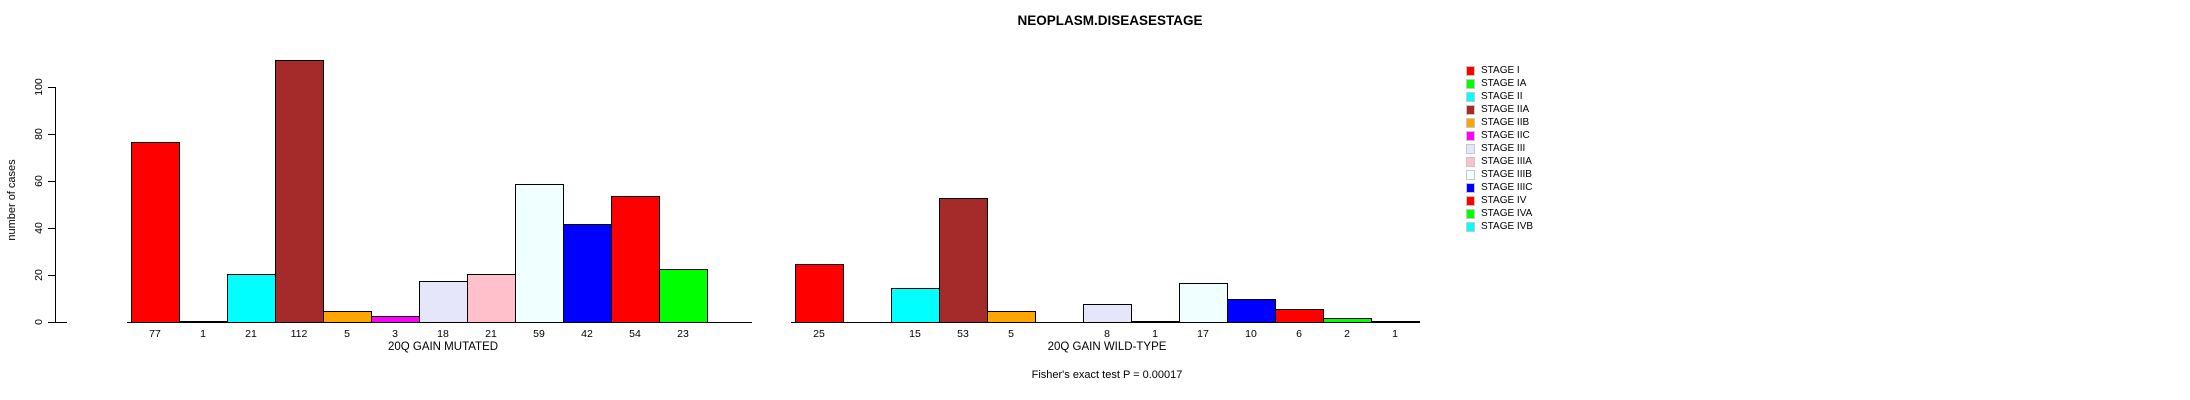 This screenshot has width=2190, height=400. What do you see at coordinates (1203, 334) in the screenshot?
I see `bar-count-label: 17` at bounding box center [1203, 334].